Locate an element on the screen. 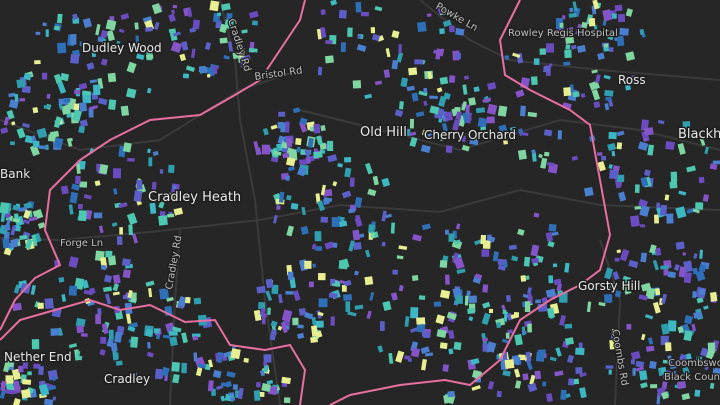  place-label: Dudley Wood is located at coordinates (122, 48).